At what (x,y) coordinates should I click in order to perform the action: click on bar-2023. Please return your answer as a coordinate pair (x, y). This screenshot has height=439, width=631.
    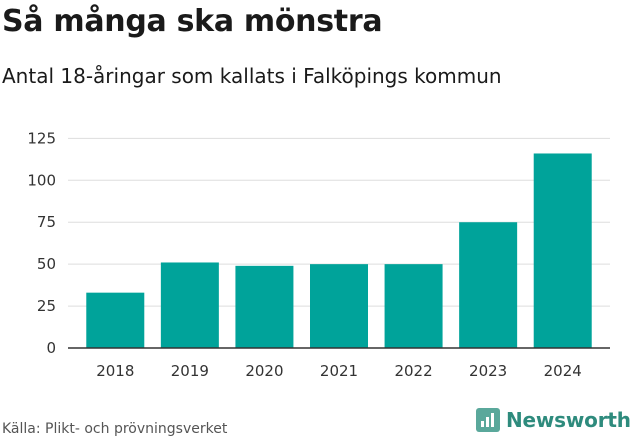
    Looking at the image, I should click on (488, 285).